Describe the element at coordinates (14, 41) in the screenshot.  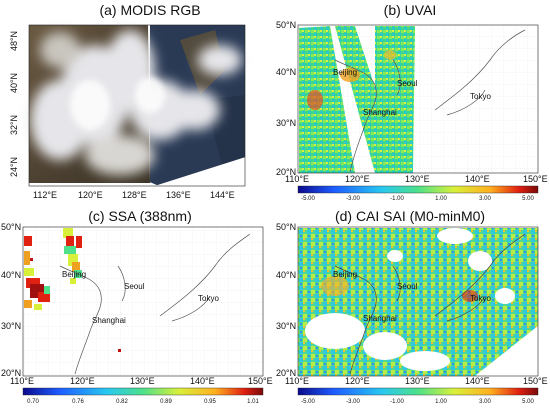
I see `lat-tick-48: 48°N` at that location.